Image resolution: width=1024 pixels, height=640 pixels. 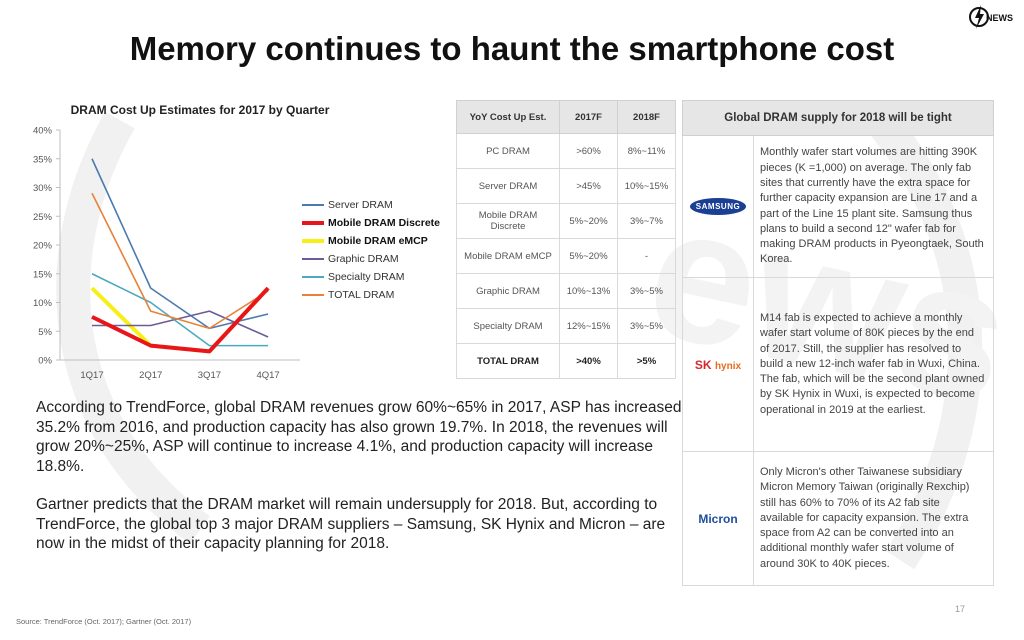 What do you see at coordinates (378, 241) in the screenshot?
I see `legend-label: Mobile DRAM eMCP` at bounding box center [378, 241].